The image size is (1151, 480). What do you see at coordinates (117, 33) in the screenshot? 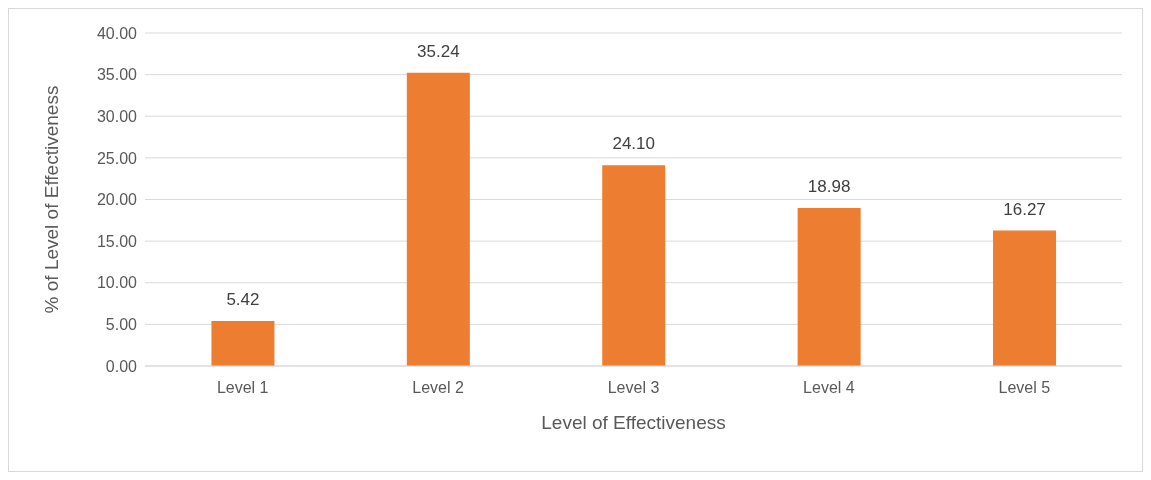
I see `y-tick-label: 40.00` at bounding box center [117, 33].